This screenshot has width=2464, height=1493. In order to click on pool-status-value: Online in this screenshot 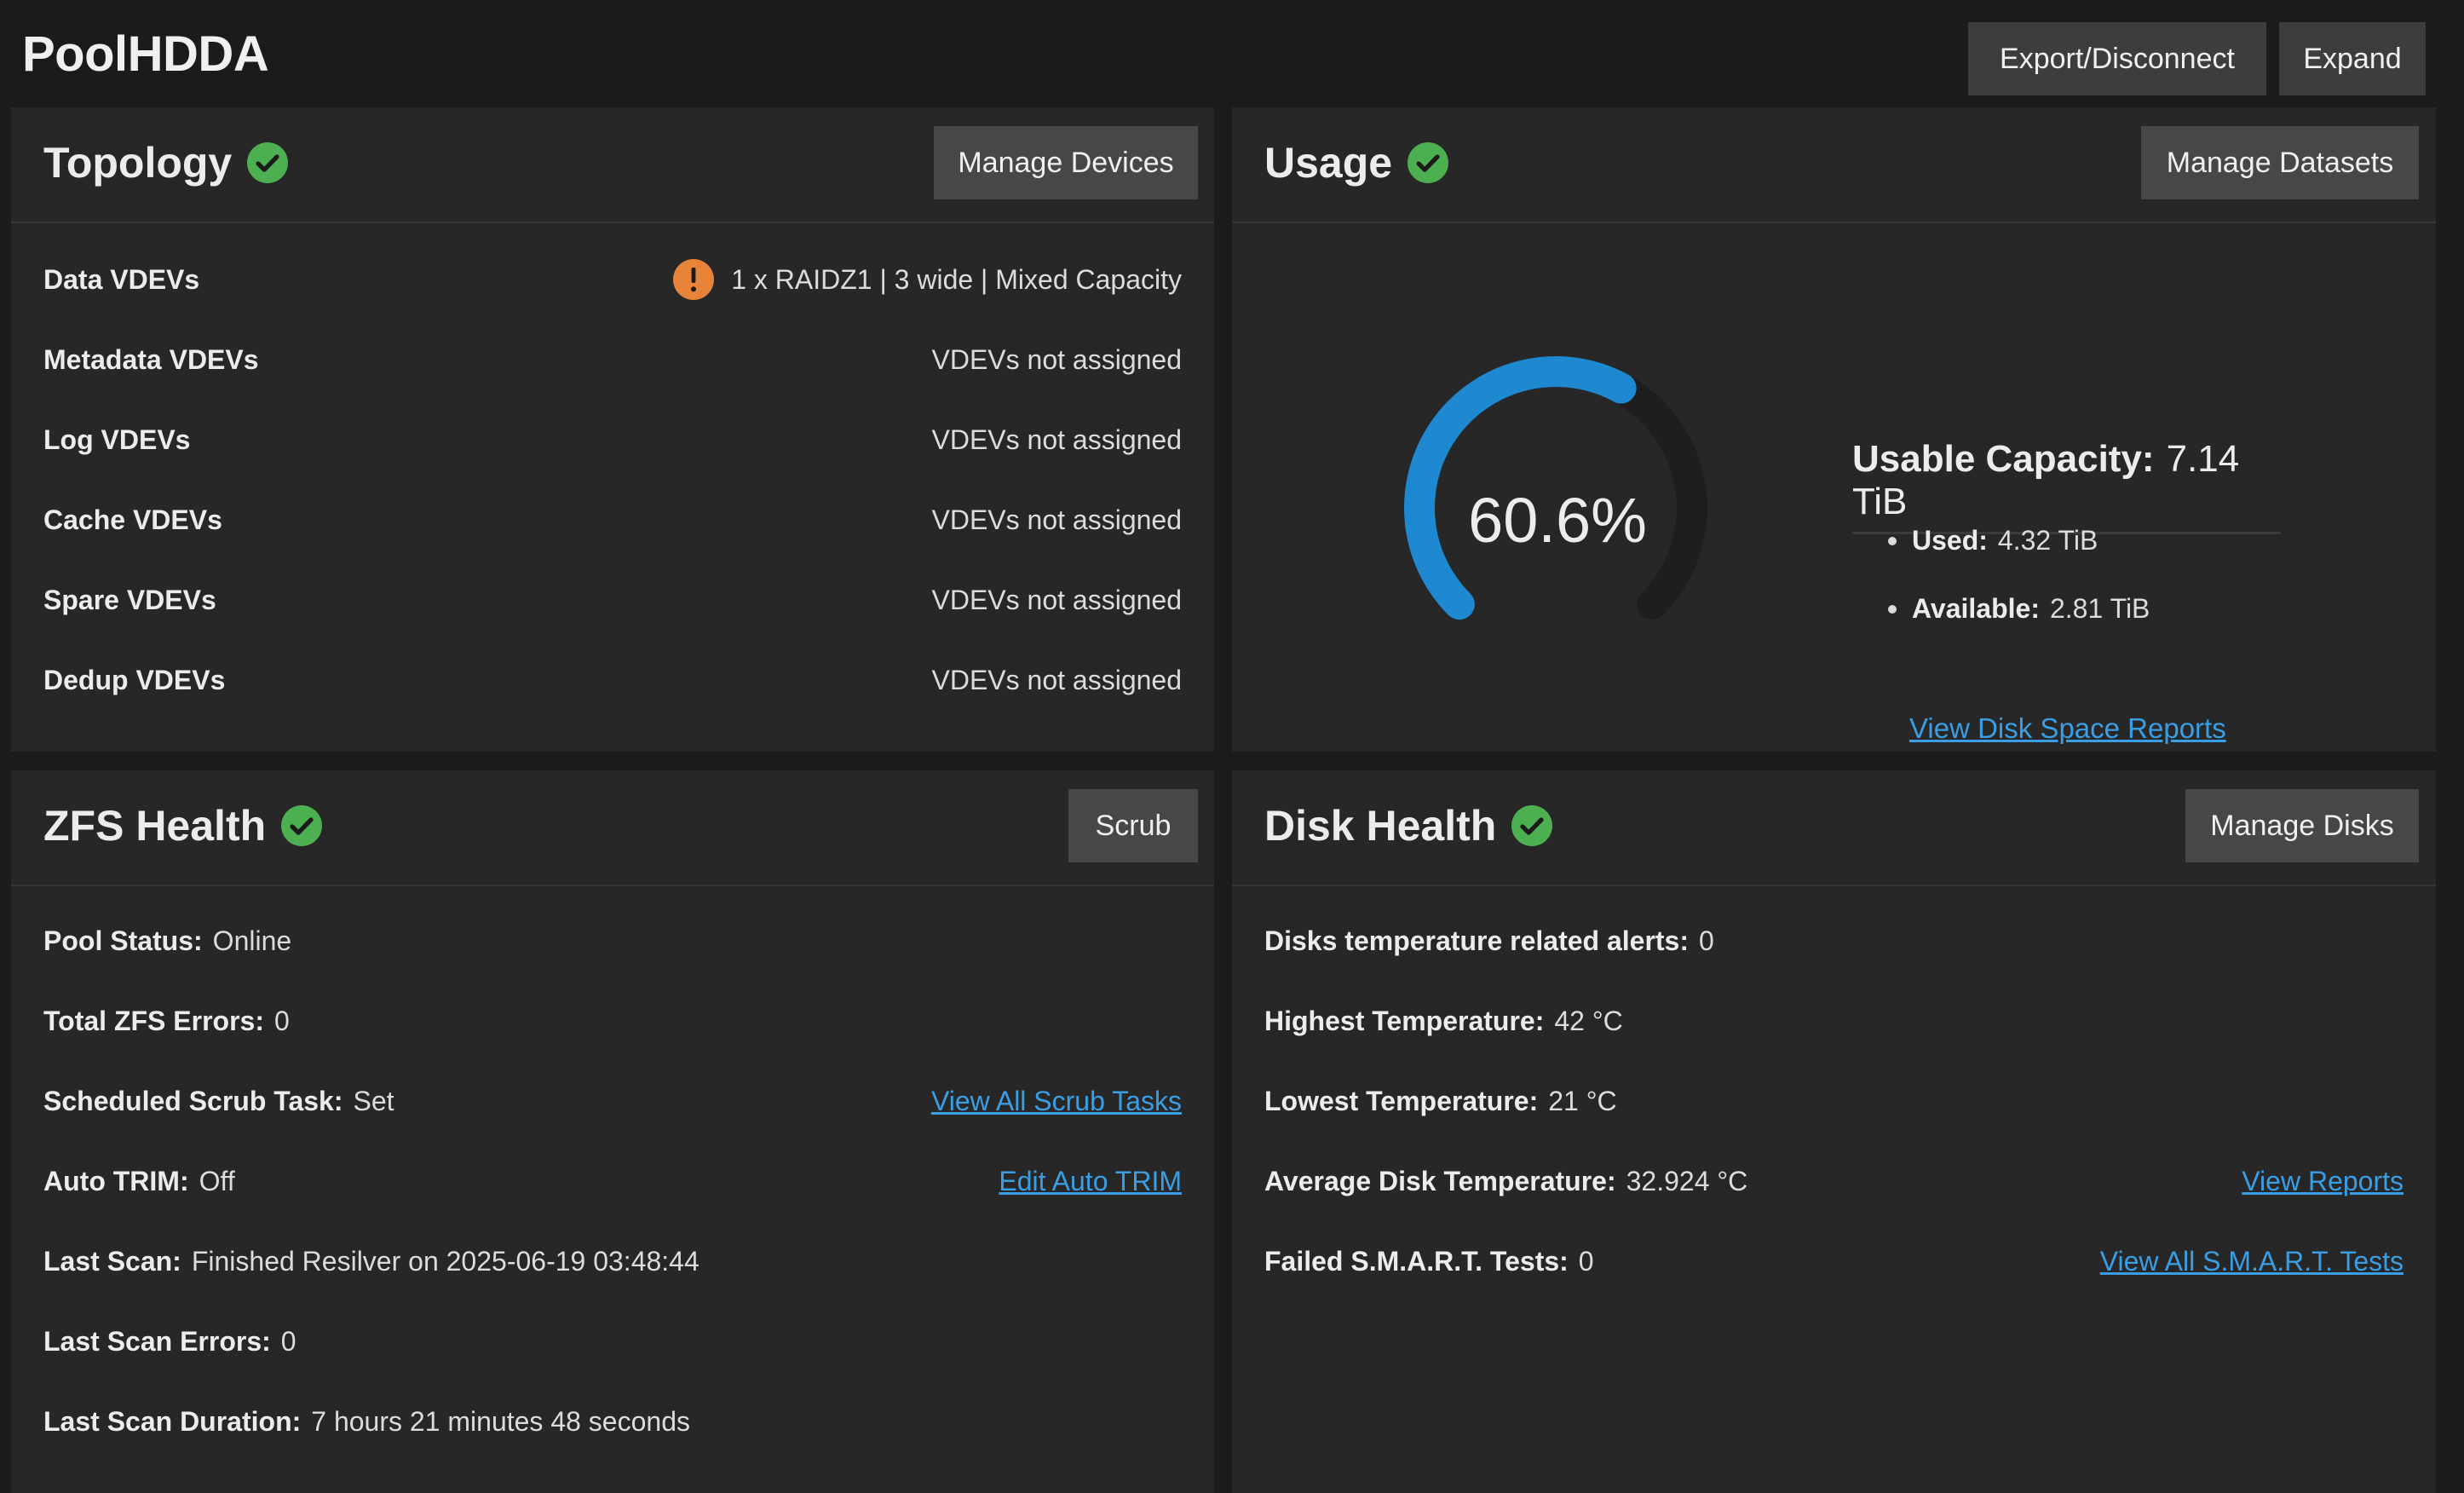, I will do `click(252, 940)`.